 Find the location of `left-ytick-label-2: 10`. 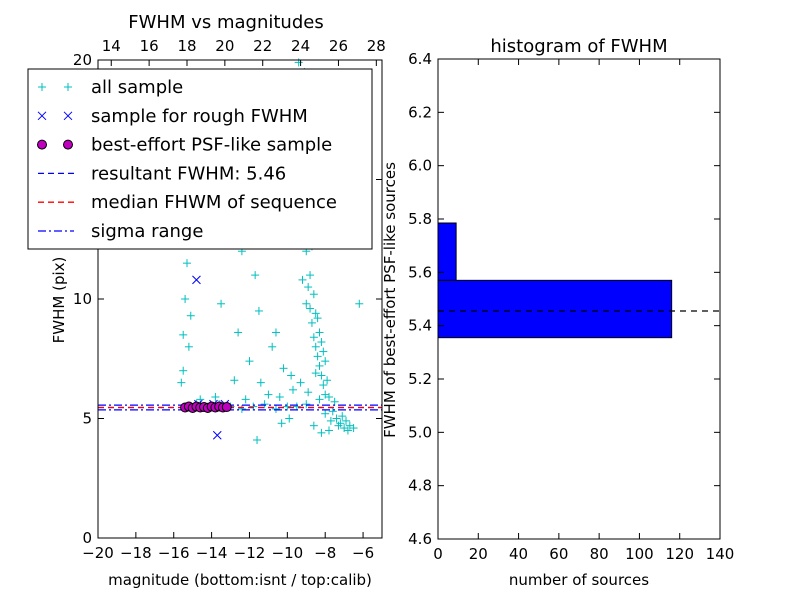

left-ytick-label-2: 10 is located at coordinates (82, 299).